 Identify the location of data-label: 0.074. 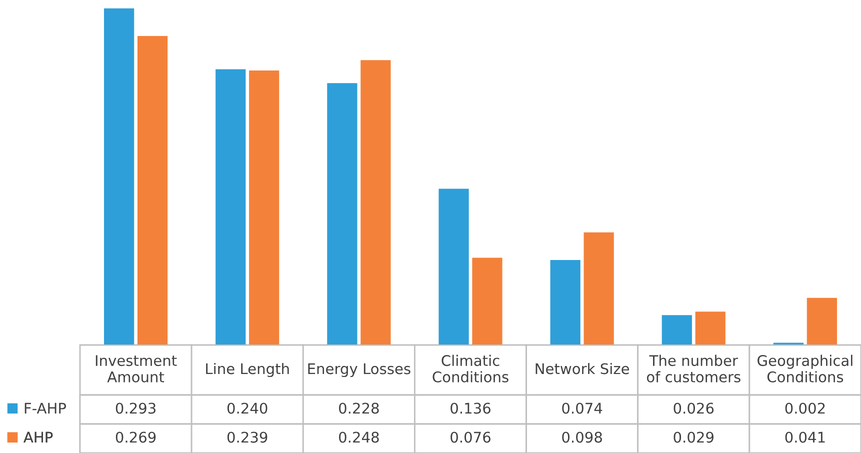
(582, 408).